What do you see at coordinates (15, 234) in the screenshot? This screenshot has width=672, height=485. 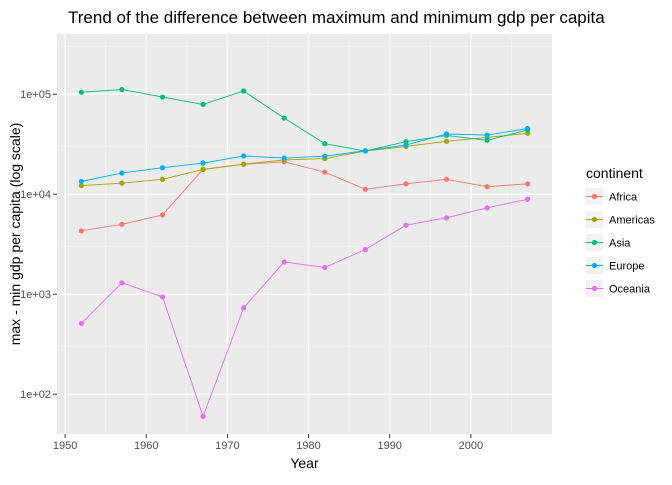 I see `y-axis-title: max - min gdp per capita (log scale)` at bounding box center [15, 234].